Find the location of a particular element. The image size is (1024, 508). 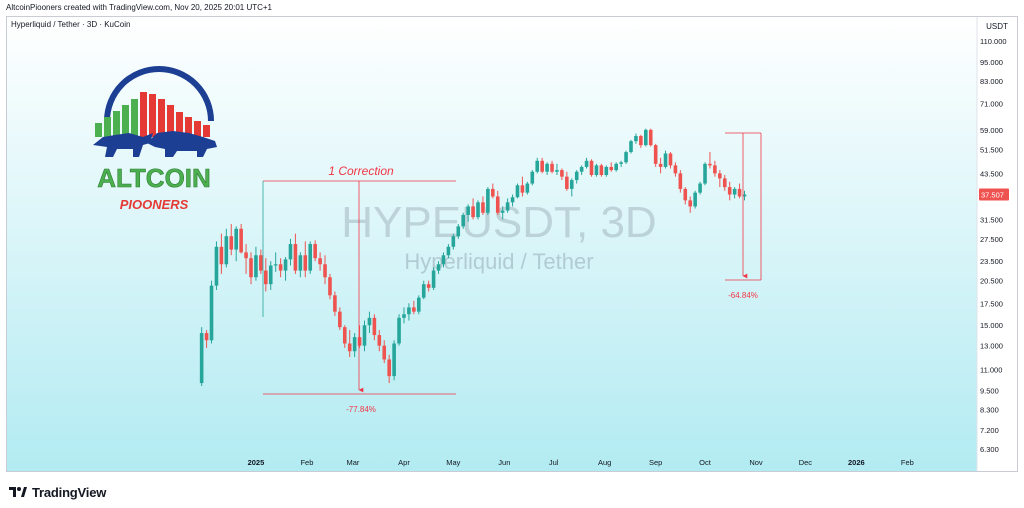

x-tick-label: Jun is located at coordinates (504, 462).